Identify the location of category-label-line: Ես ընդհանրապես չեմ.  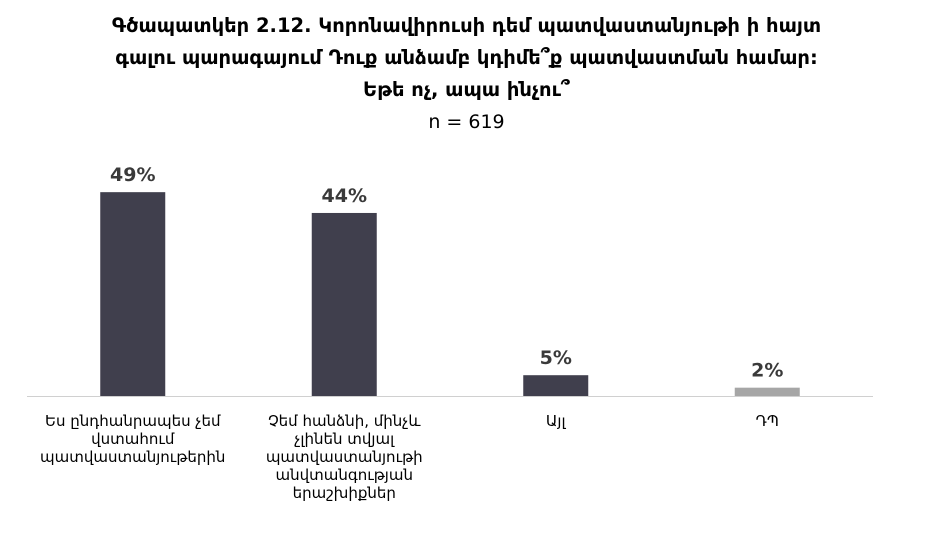
(133, 421).